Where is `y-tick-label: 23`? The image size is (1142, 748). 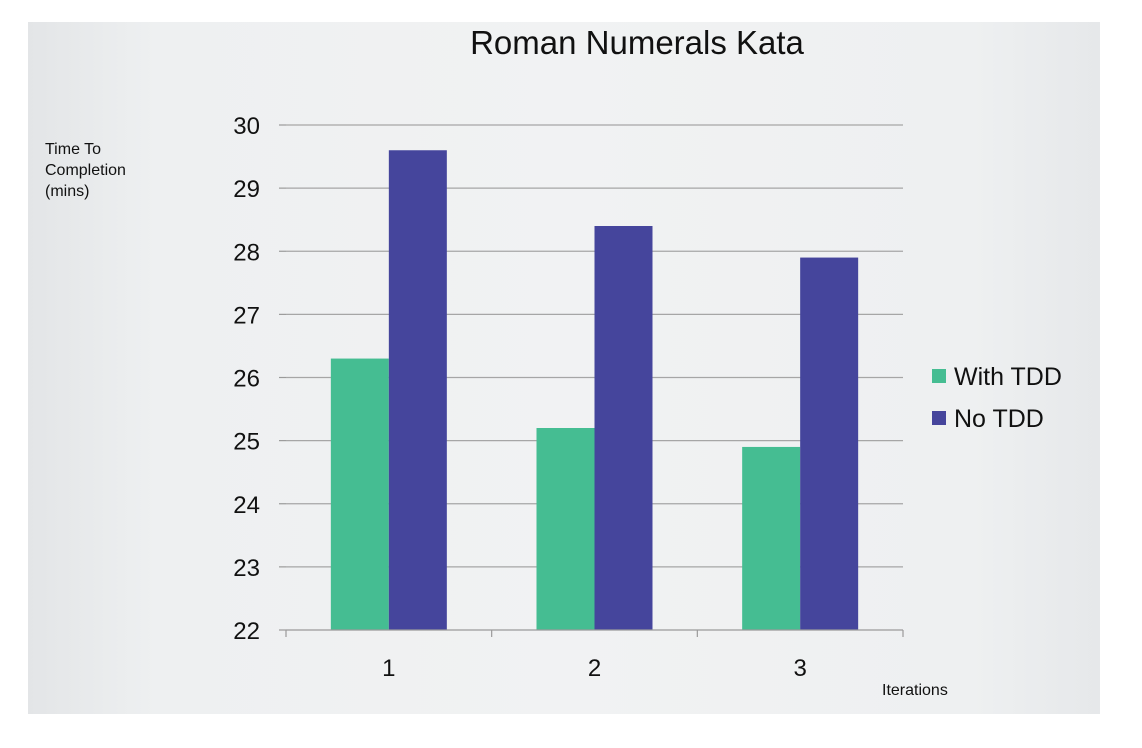 y-tick-label: 23 is located at coordinates (246, 568).